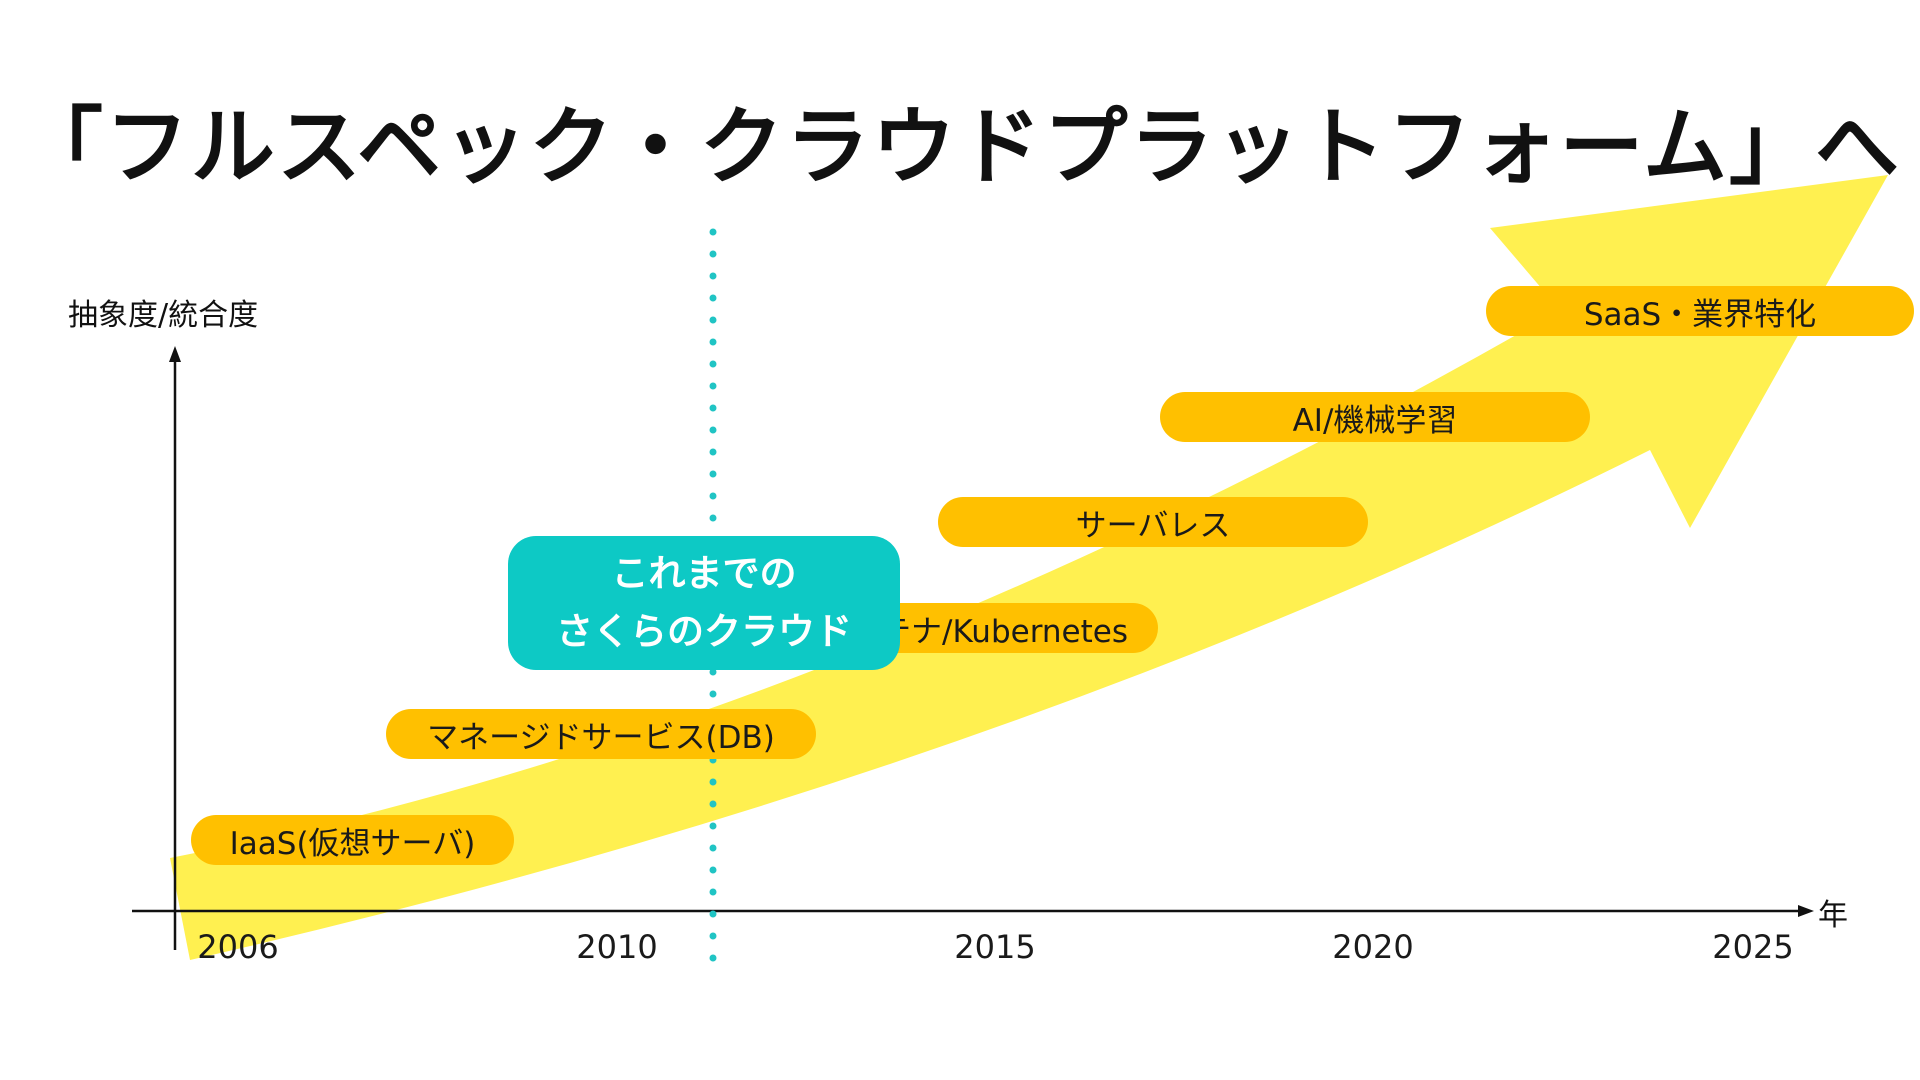 The image size is (1920, 1080). I want to click on stage-saas: SaaS・業界特化, so click(1700, 311).